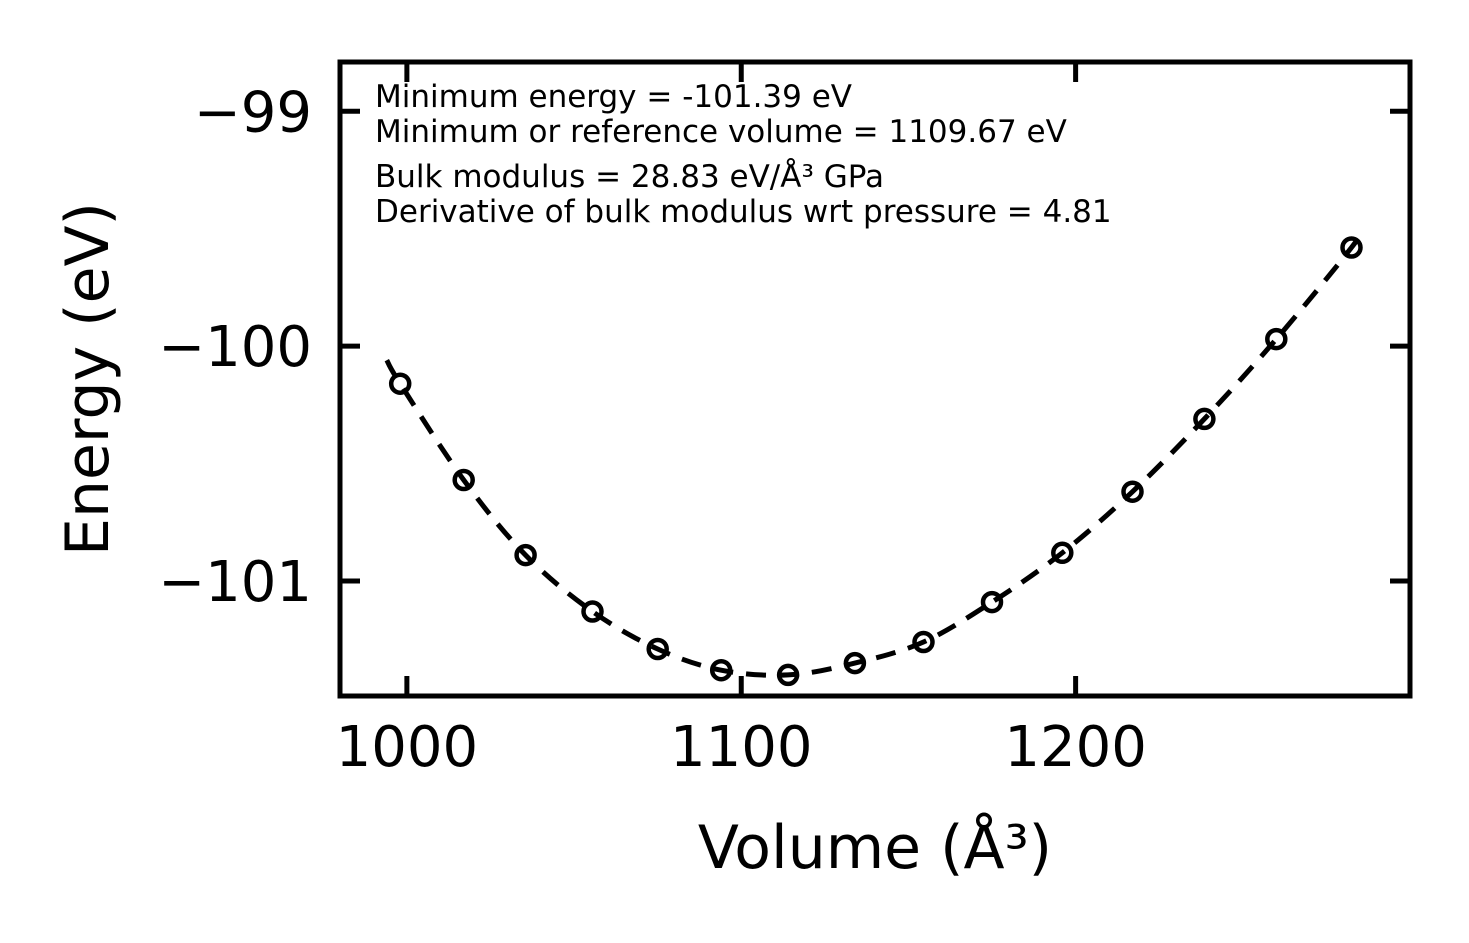 This screenshot has width=1469, height=943. Describe the element at coordinates (741, 747) in the screenshot. I see `x-tick-label: 1100` at that location.